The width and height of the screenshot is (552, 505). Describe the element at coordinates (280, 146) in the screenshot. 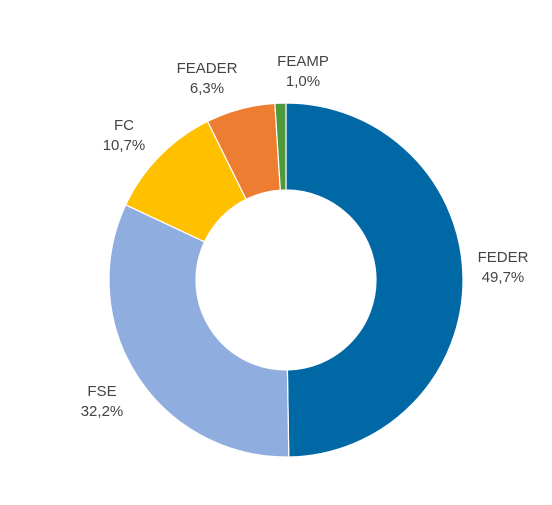

I see `slice-feamp` at that location.